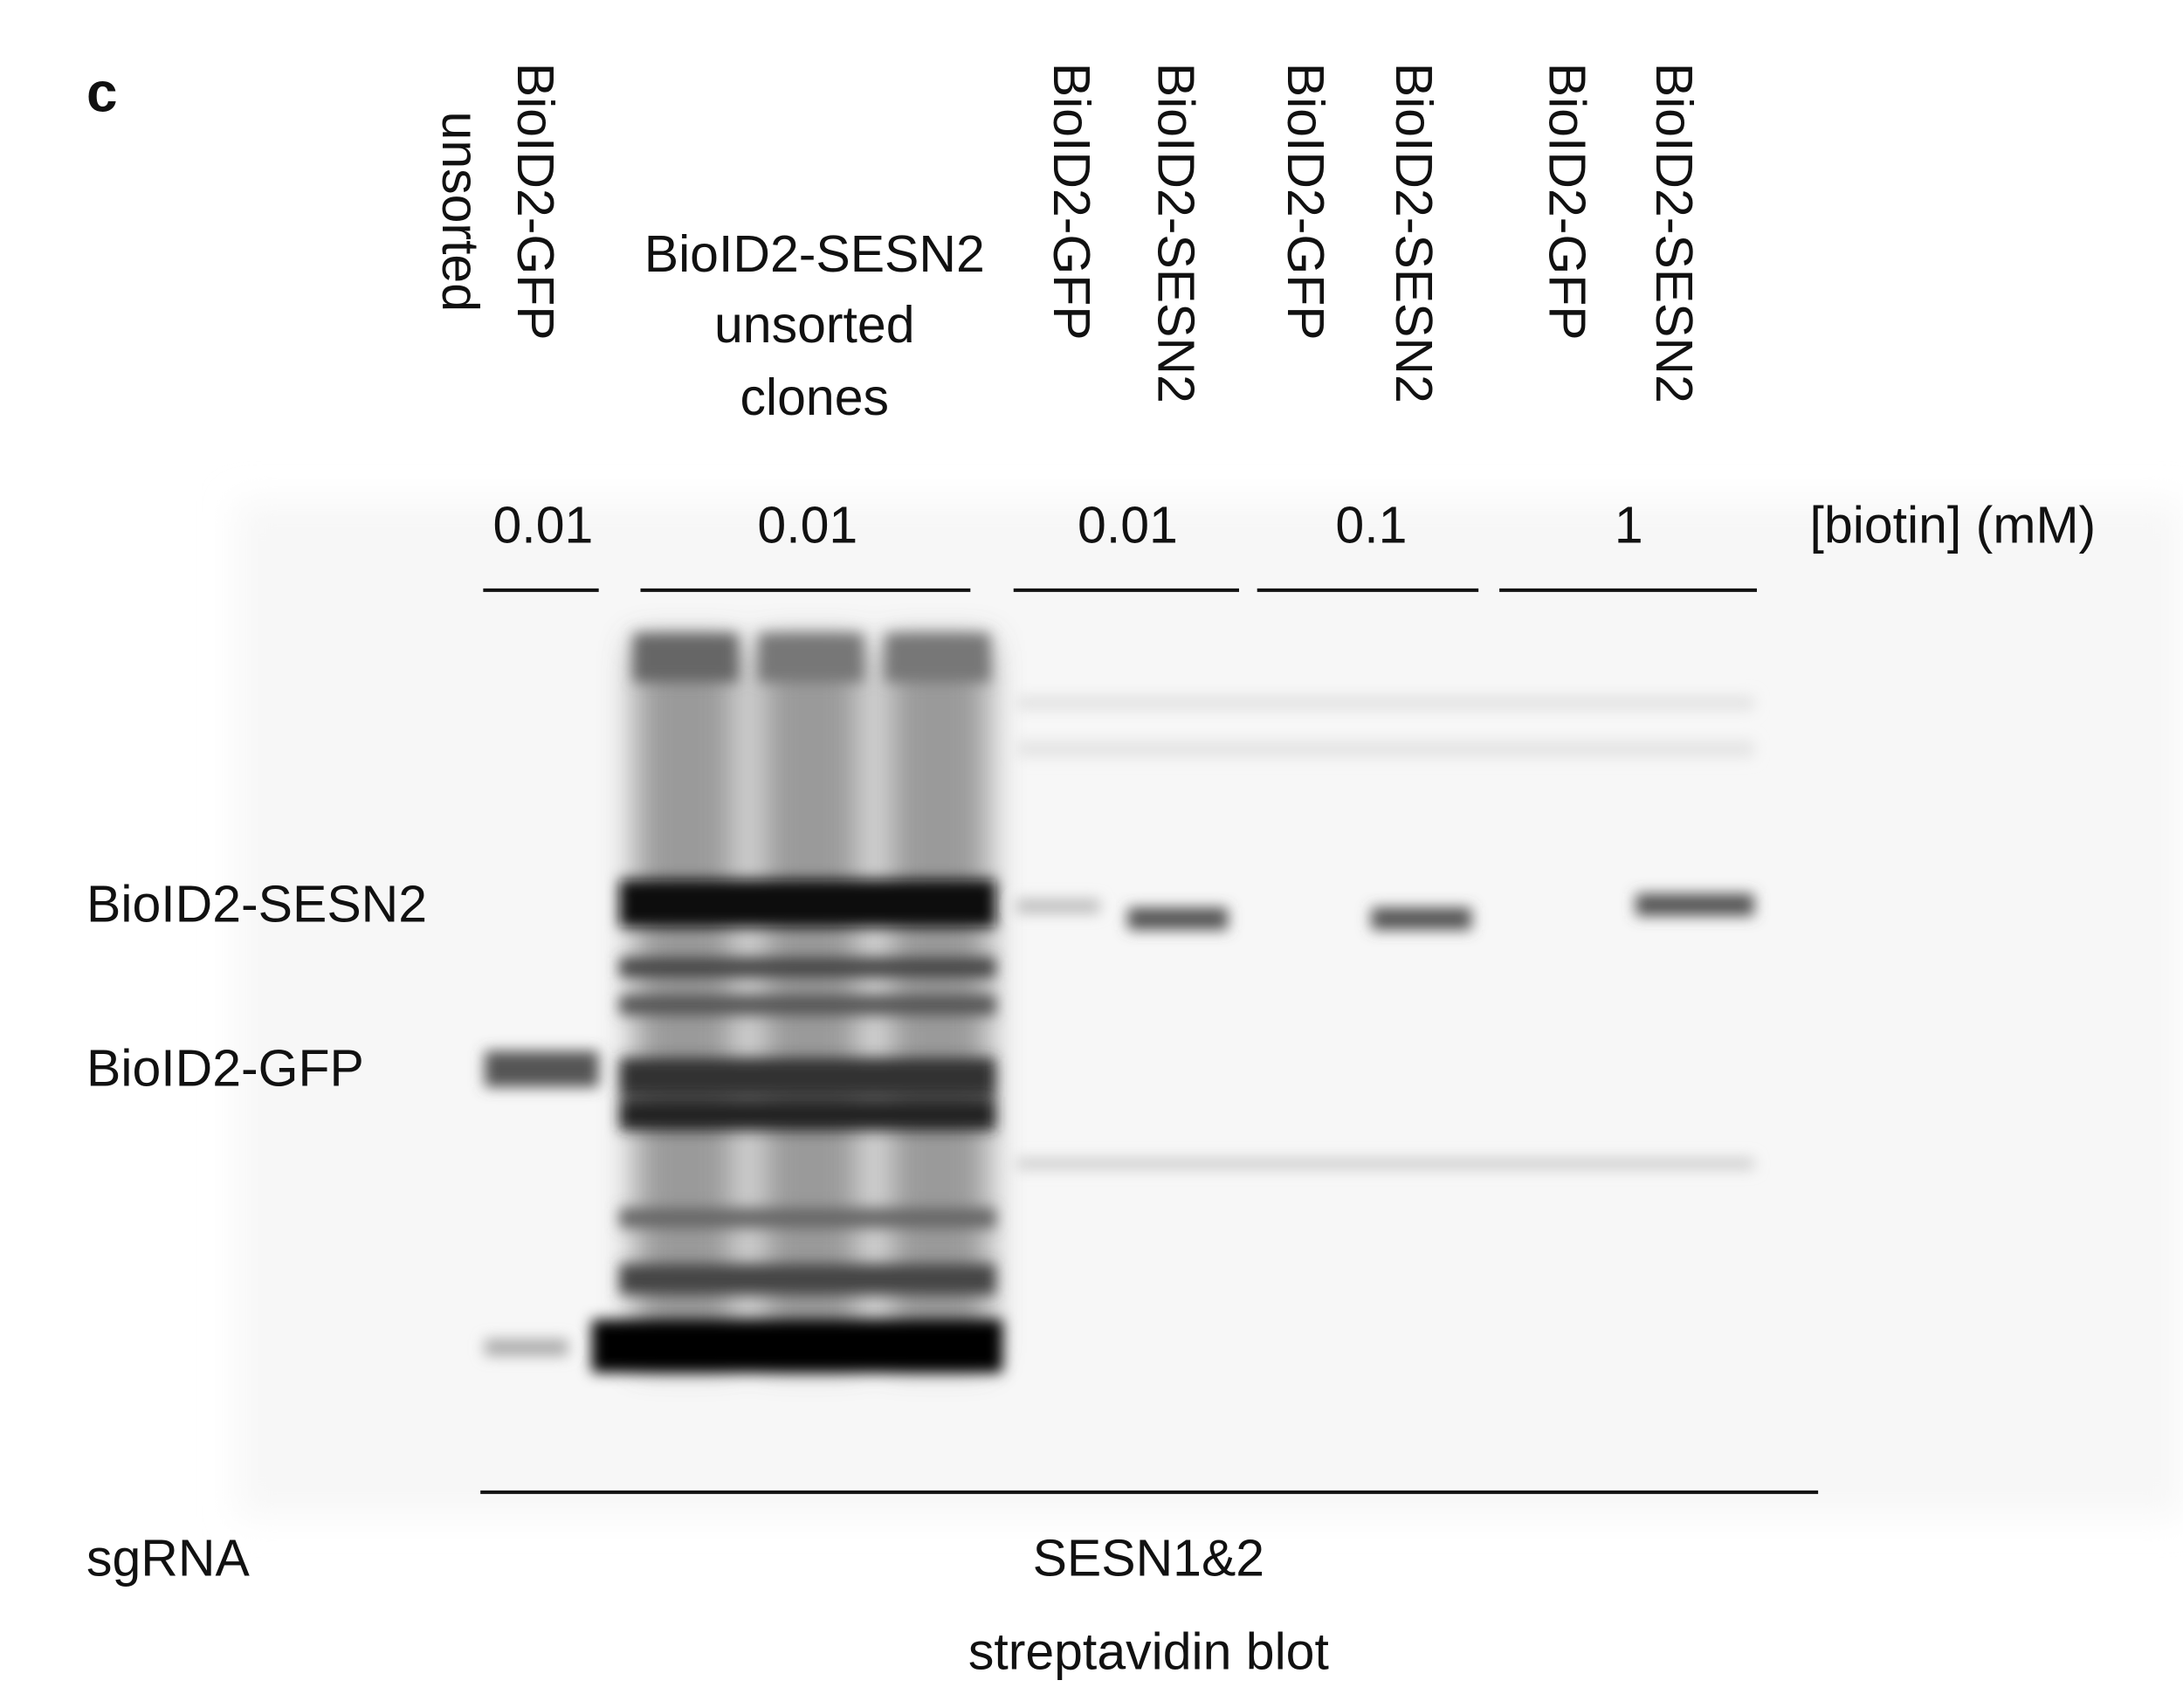 This screenshot has height=1708, width=2183. I want to click on marker-label: BioID2-SESN2, so click(256, 904).